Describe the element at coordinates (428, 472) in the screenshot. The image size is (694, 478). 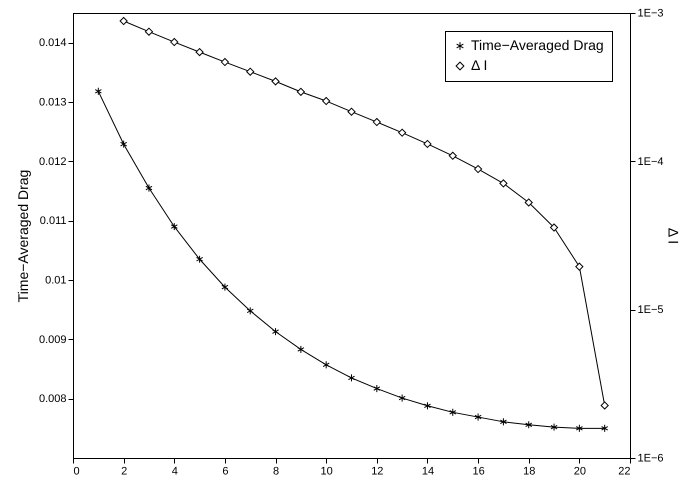
I see `x-tick-label: 14` at that location.